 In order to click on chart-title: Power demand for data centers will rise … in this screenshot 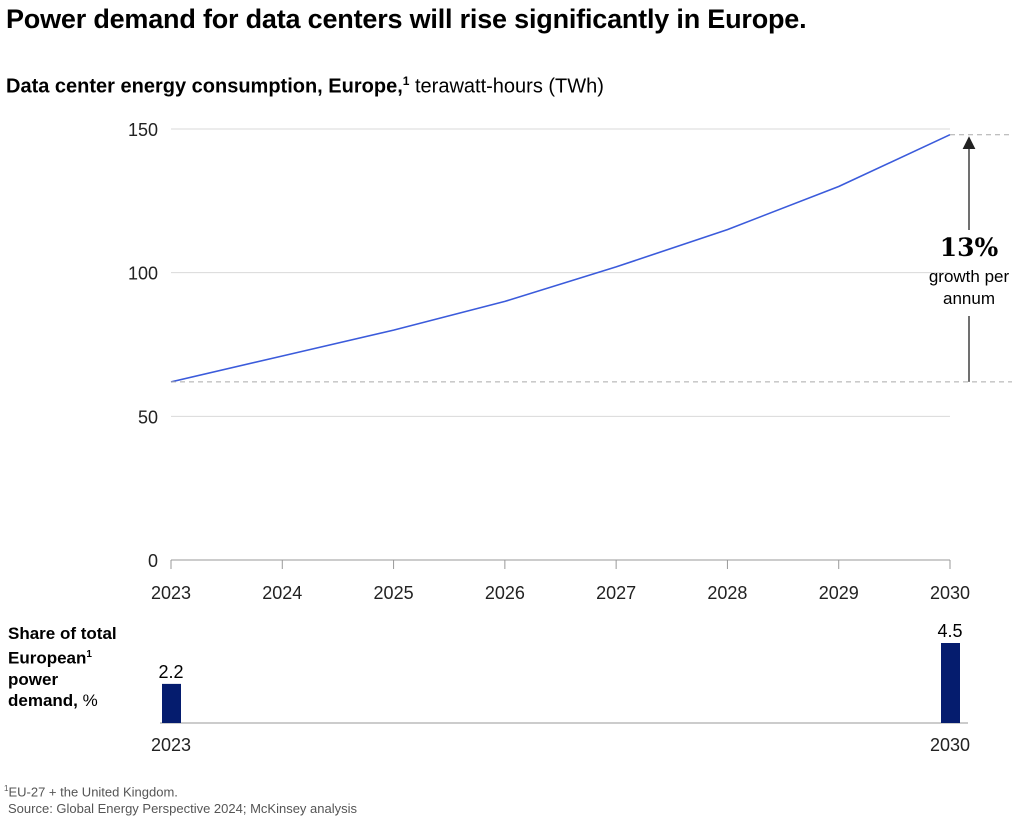, I will do `click(406, 19)`.